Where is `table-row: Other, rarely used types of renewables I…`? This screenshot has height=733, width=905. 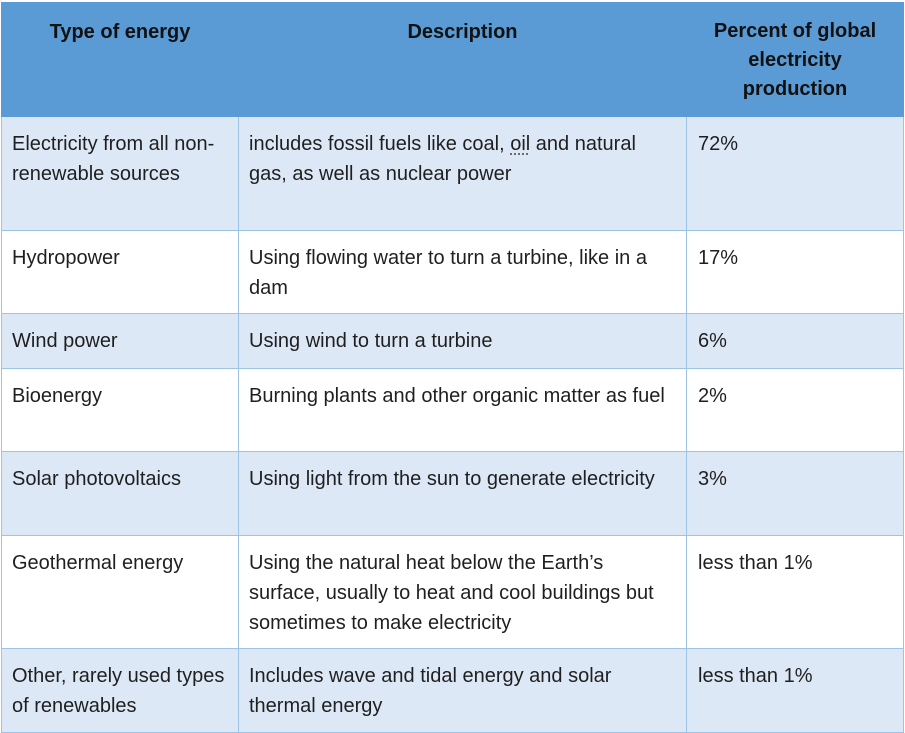
table-row: Other, rarely used types of renewables I… is located at coordinates (452, 690).